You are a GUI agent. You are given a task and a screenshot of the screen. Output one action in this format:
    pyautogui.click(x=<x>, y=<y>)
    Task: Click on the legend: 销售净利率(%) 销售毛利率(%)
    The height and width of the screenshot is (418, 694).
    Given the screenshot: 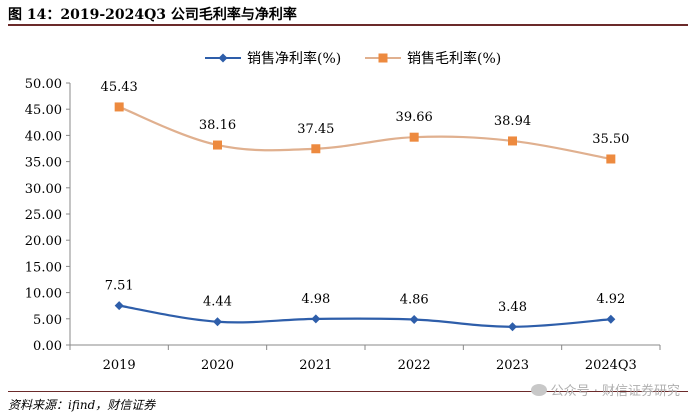 What is the action you would take?
    pyautogui.click(x=353, y=58)
    